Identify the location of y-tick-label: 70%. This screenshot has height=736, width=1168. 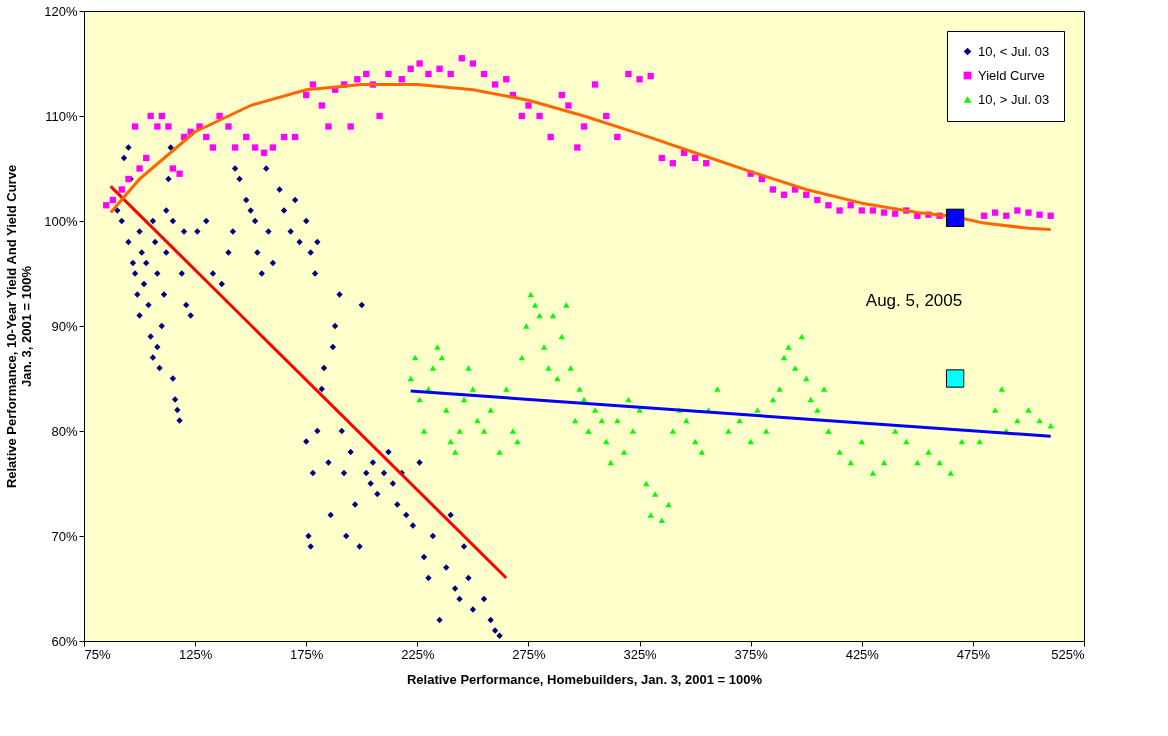
(64, 536).